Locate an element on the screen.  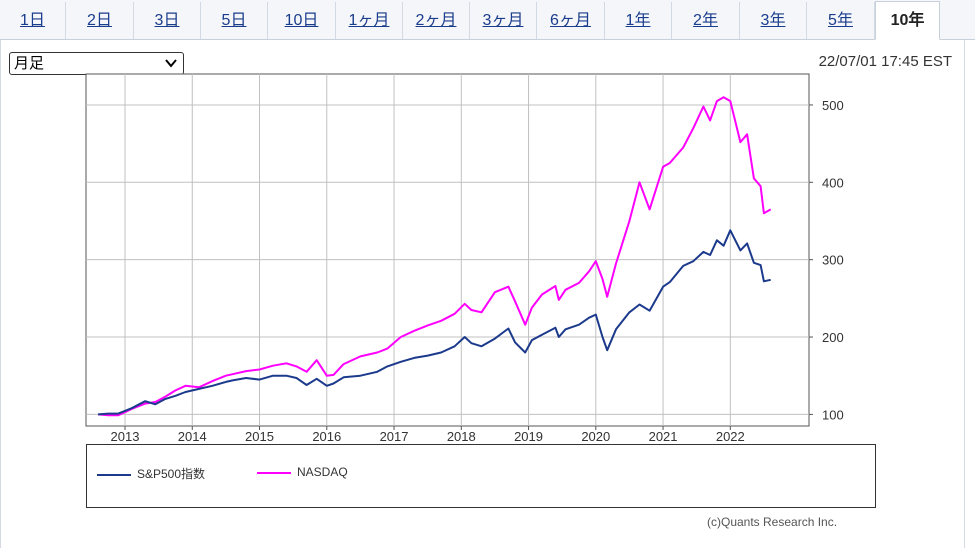
tab-3ヶ月: 3ヶ月 is located at coordinates (503, 20).